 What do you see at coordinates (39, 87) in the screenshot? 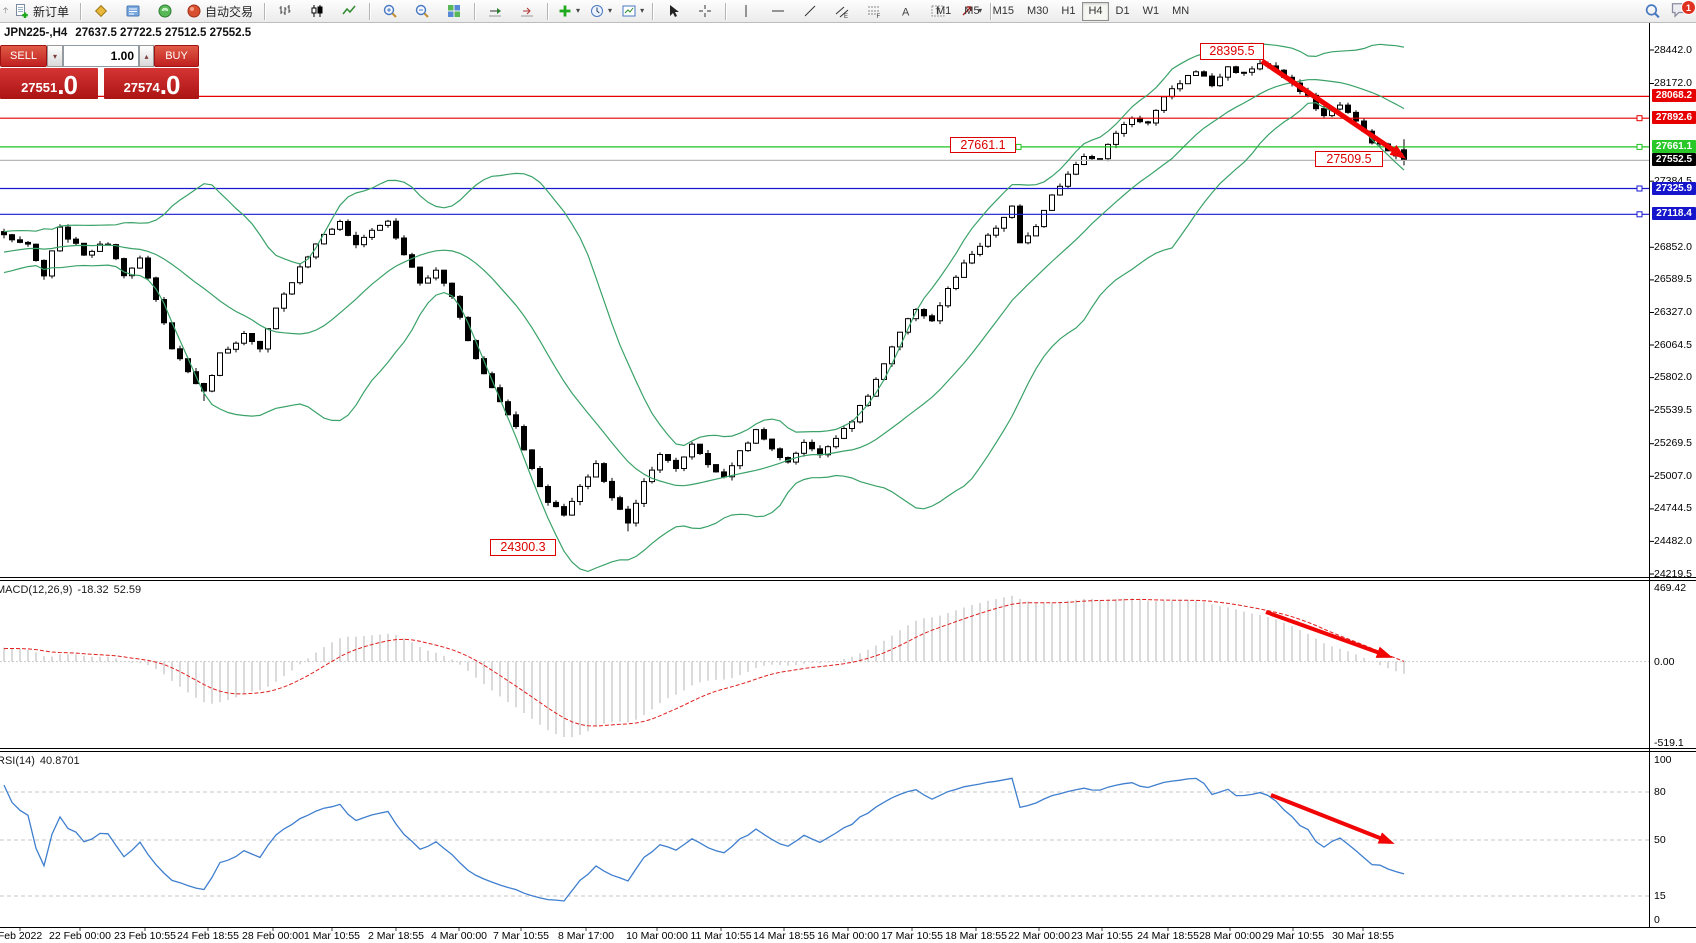
I see `sell-price-main: 27551` at bounding box center [39, 87].